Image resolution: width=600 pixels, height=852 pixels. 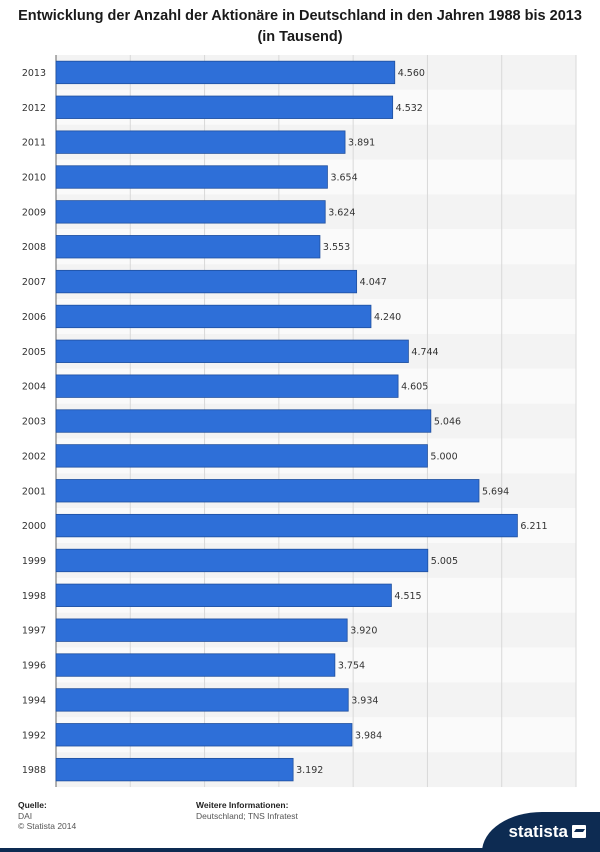 What do you see at coordinates (25, 815) in the screenshot?
I see `source-text: DAI` at bounding box center [25, 815].